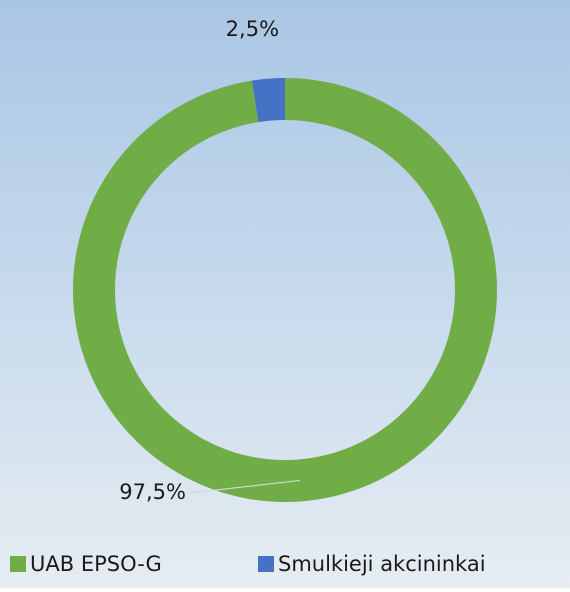  Describe the element at coordinates (252, 29) in the screenshot. I see `data-label: 2,5%` at that location.